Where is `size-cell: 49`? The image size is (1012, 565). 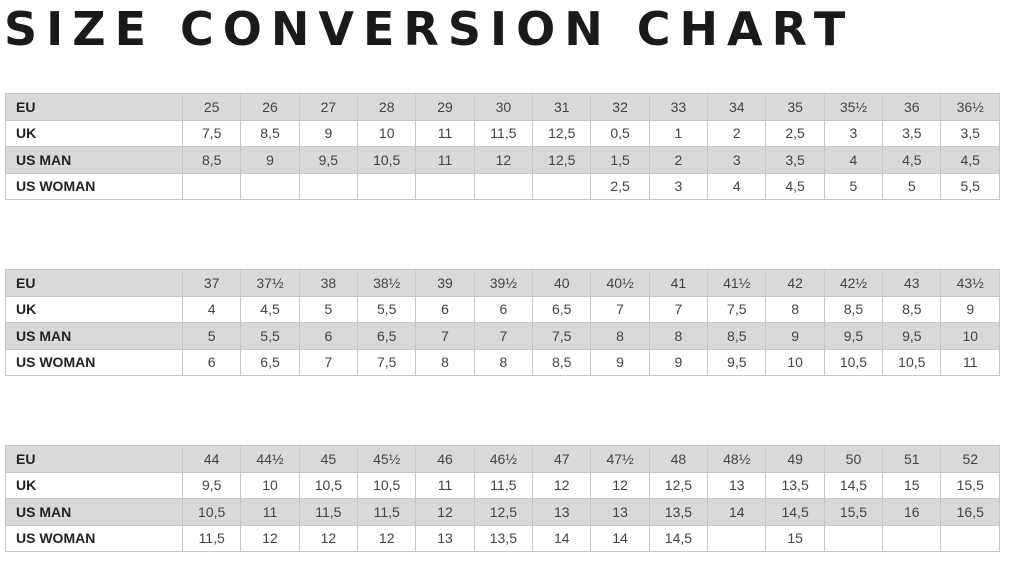 size-cell: 49 is located at coordinates (795, 459).